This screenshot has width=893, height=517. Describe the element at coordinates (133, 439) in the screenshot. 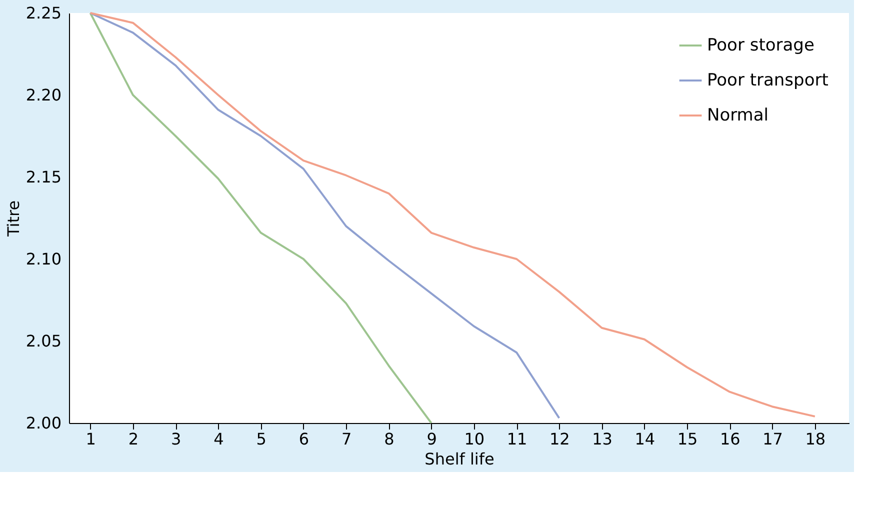

I see `x-tick-label: 2` at that location.